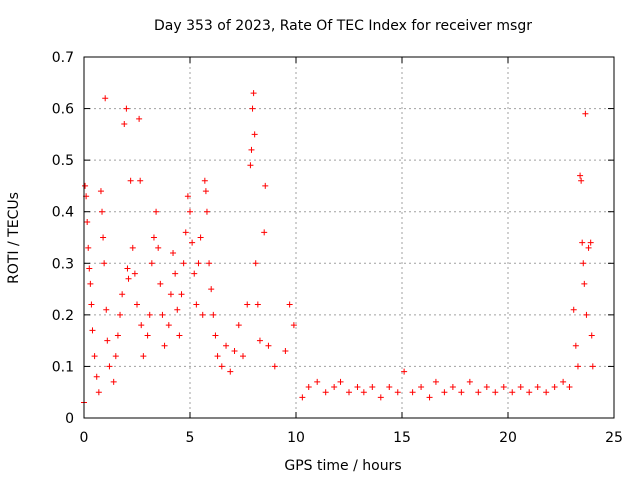 This screenshot has height=480, width=640. What do you see at coordinates (63, 110) in the screenshot?
I see `y-tick-label: 0.6` at bounding box center [63, 110].